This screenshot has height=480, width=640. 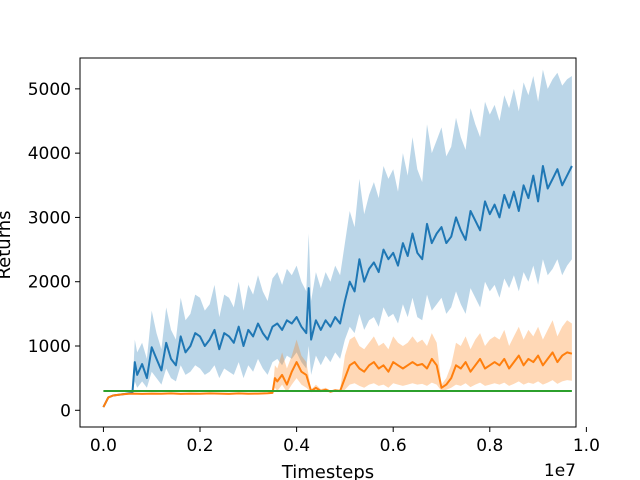 I want to click on y-tick-label: 2000, so click(x=49, y=283).